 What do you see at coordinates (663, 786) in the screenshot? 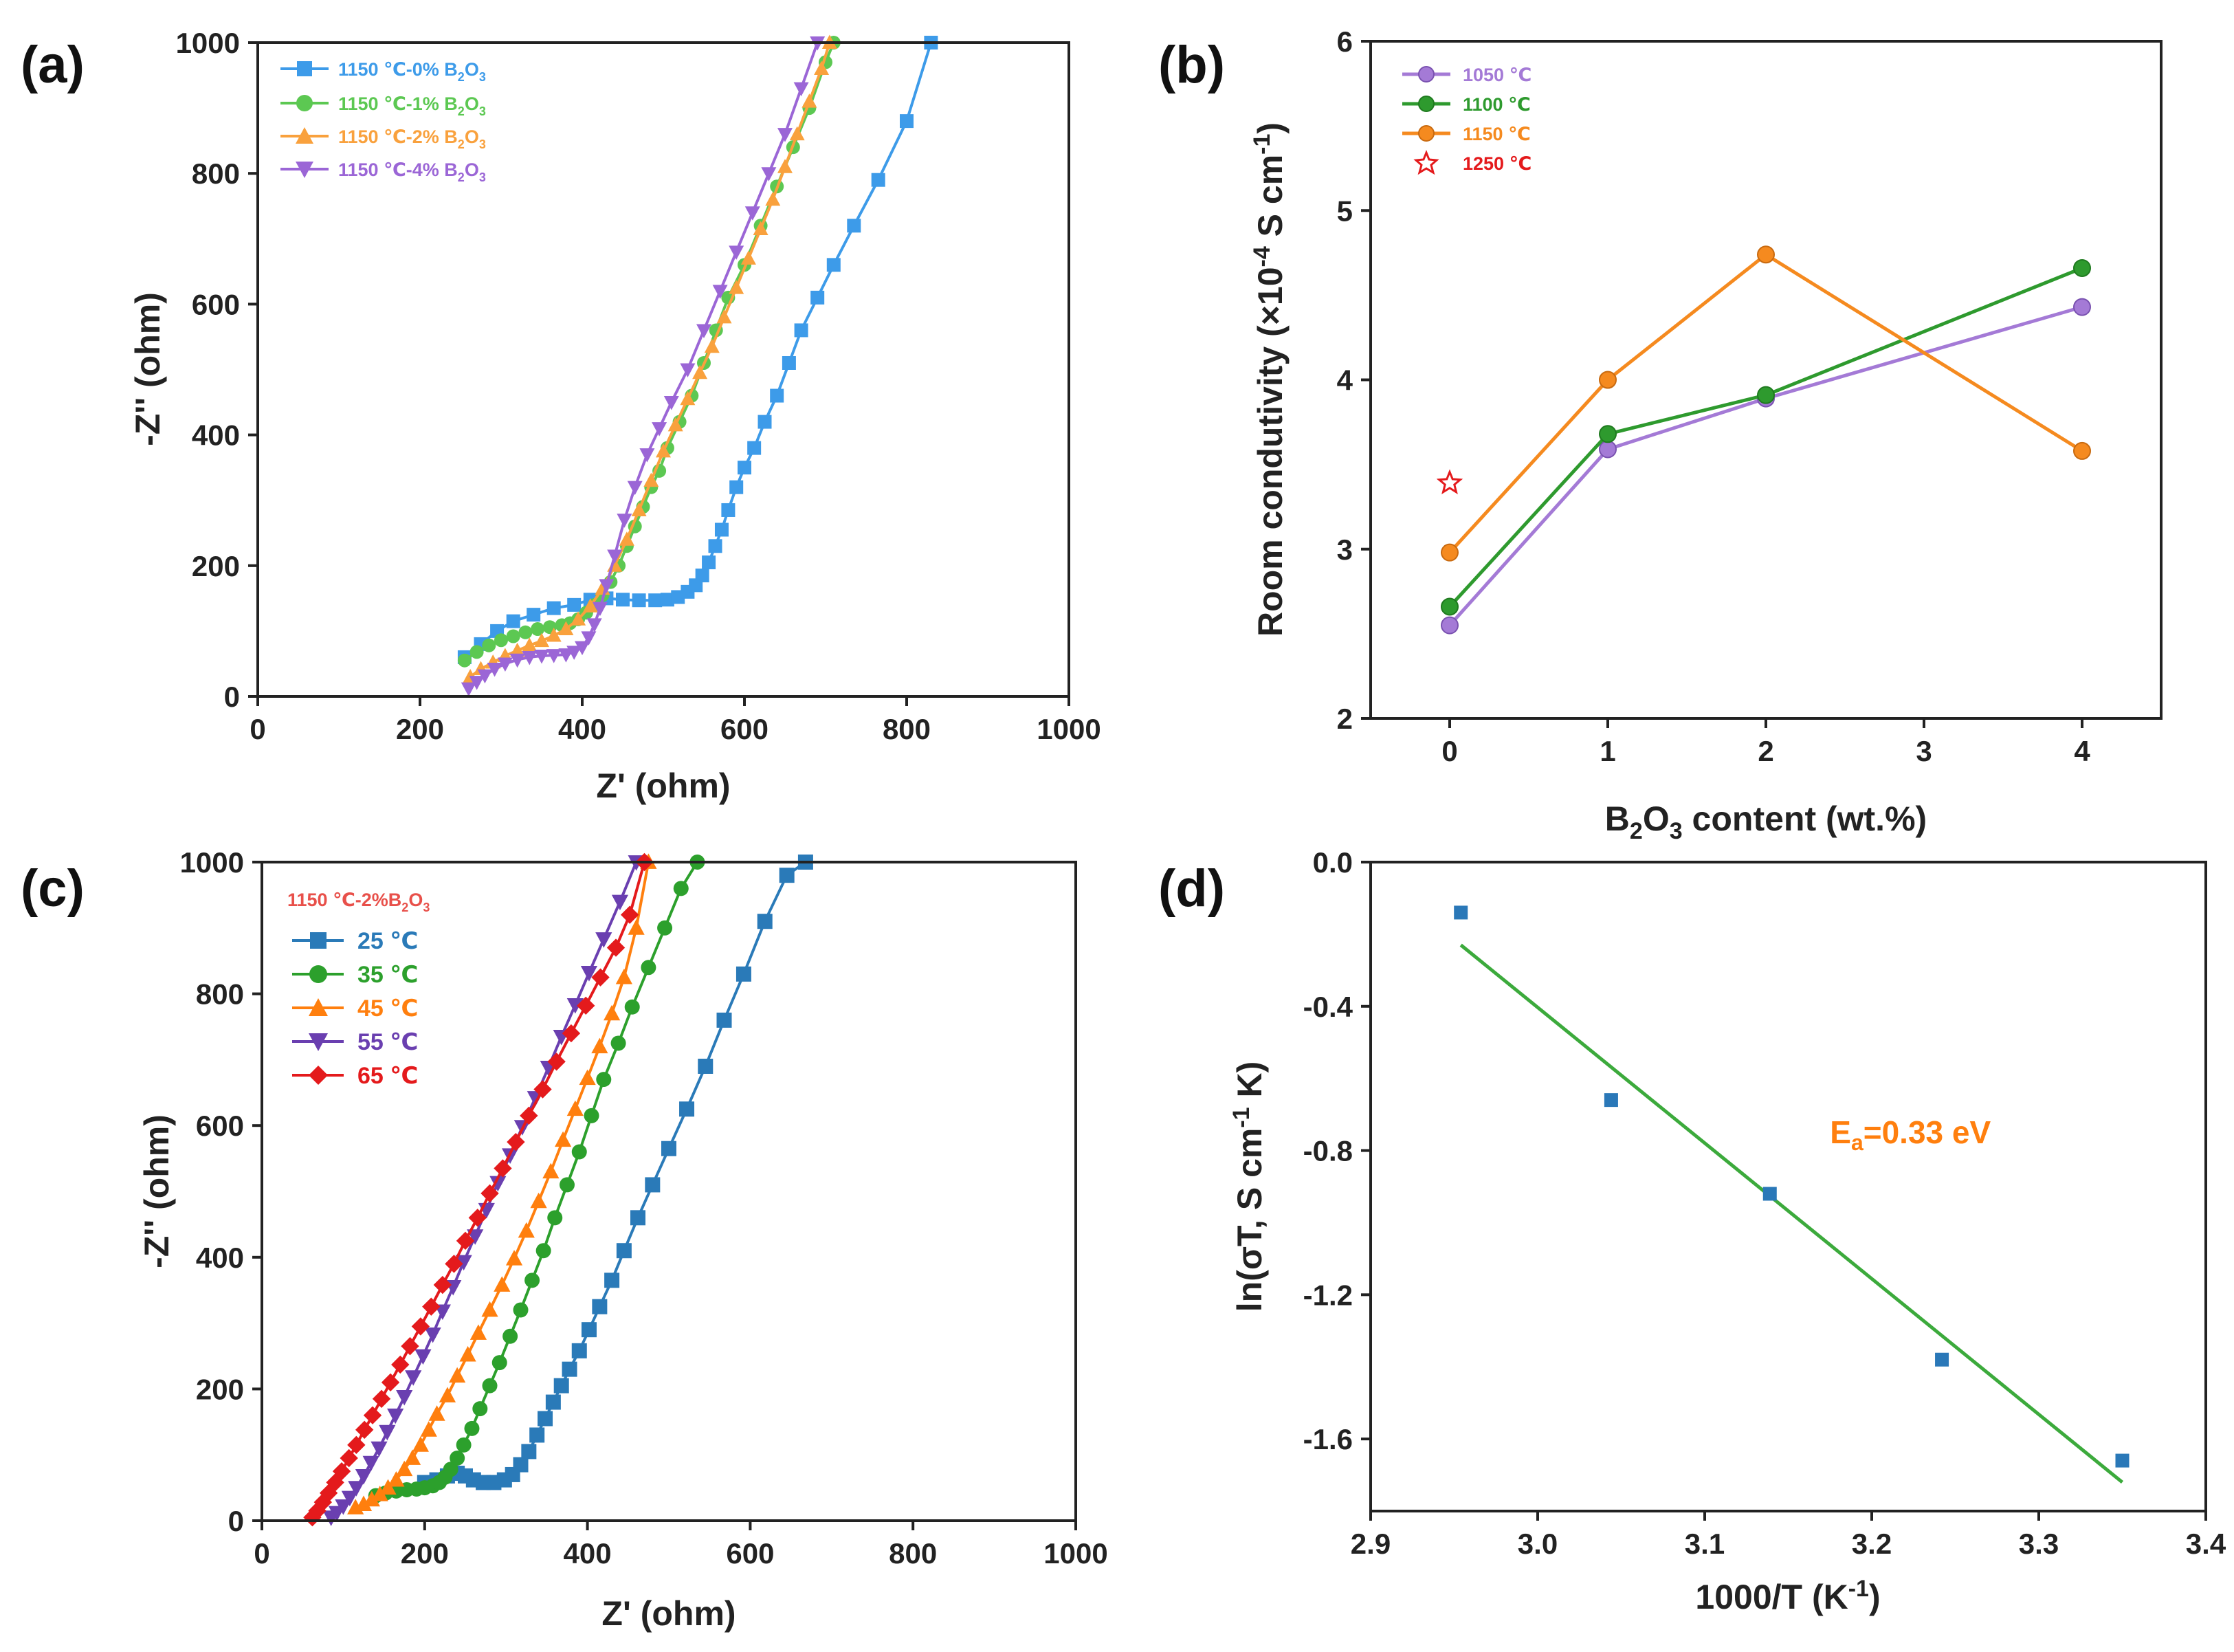
I see `panel-a-xlabel: Z' (ohm)` at bounding box center [663, 786].